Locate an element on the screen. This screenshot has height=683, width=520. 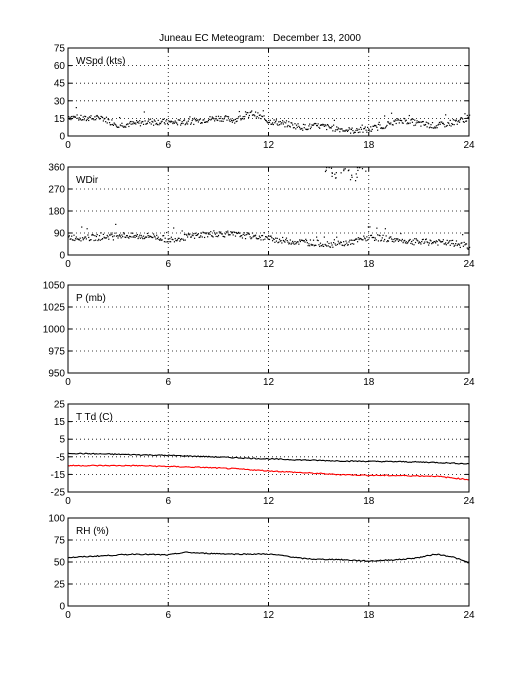
panel-2-y-tick-label: 90 is located at coordinates (60, 234).